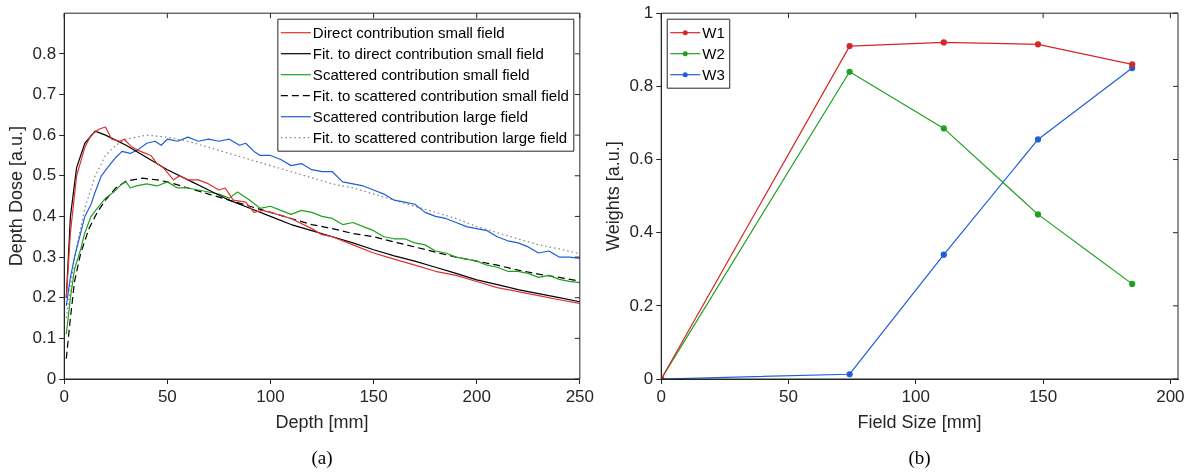 The width and height of the screenshot is (1194, 476). What do you see at coordinates (322, 422) in the screenshot?
I see `x-axis-title: Depth [mm]` at bounding box center [322, 422].